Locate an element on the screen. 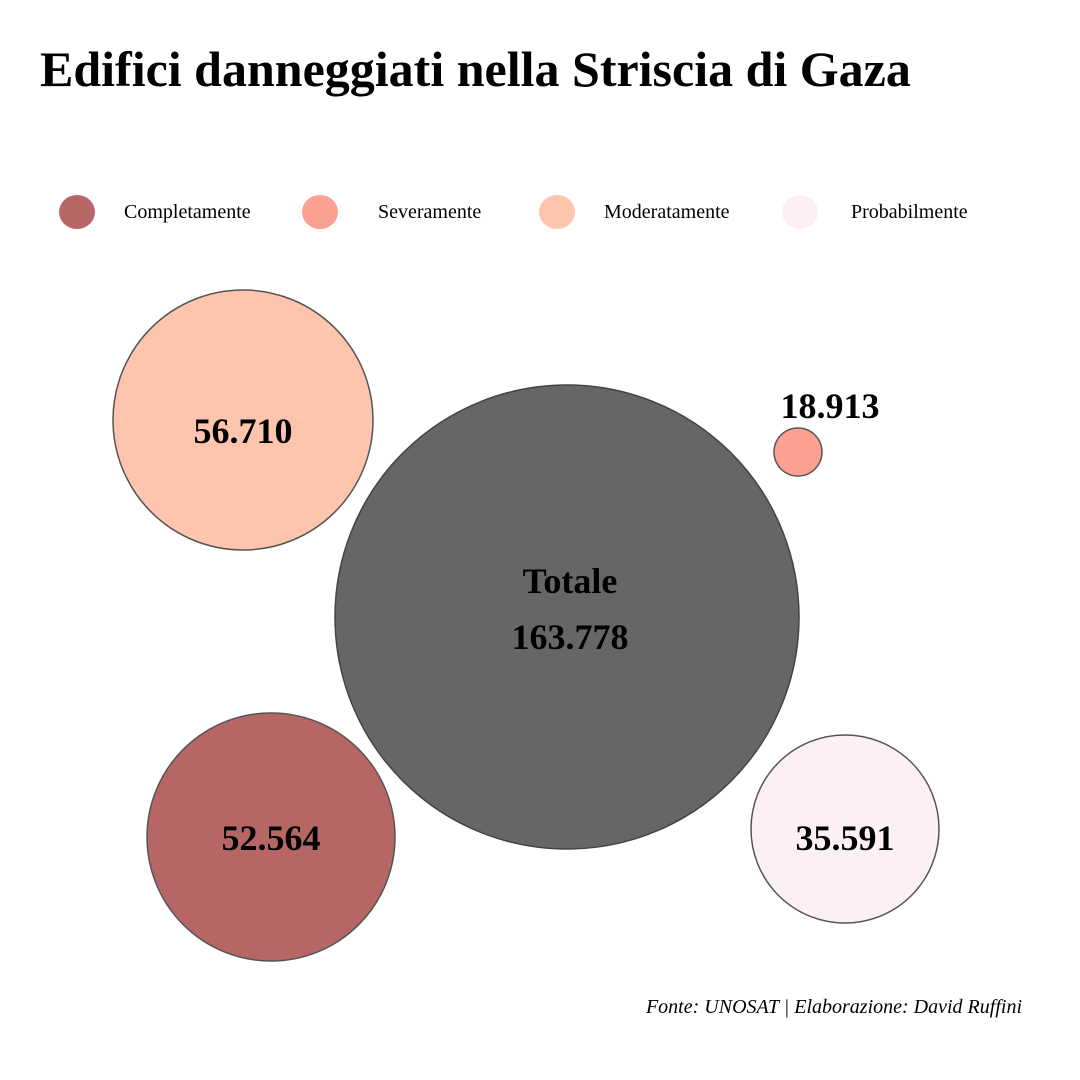 The height and width of the screenshot is (1080, 1080). legend-label-completamente: Completamente is located at coordinates (187, 212).